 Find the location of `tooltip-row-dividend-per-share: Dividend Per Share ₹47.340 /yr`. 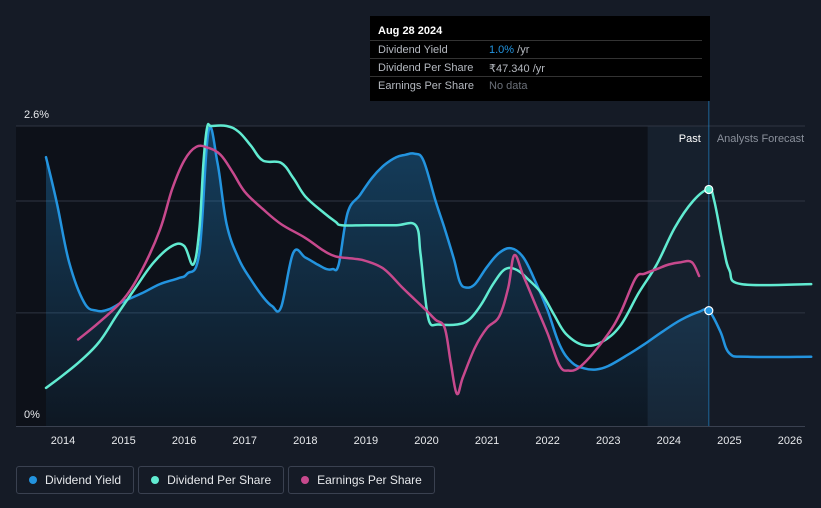

tooltip-row-dividend-per-share: Dividend Per Share ₹47.340 /yr is located at coordinates (536, 67).